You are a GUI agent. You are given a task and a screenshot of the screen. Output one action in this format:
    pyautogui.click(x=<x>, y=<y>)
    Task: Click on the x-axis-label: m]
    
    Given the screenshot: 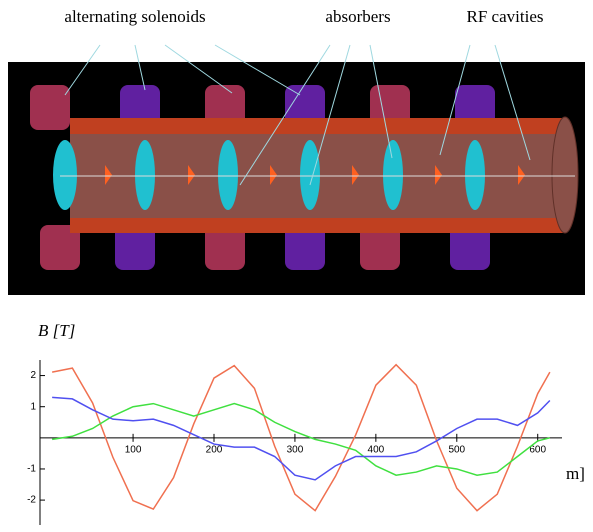 What is the action you would take?
    pyautogui.click(x=575, y=473)
    